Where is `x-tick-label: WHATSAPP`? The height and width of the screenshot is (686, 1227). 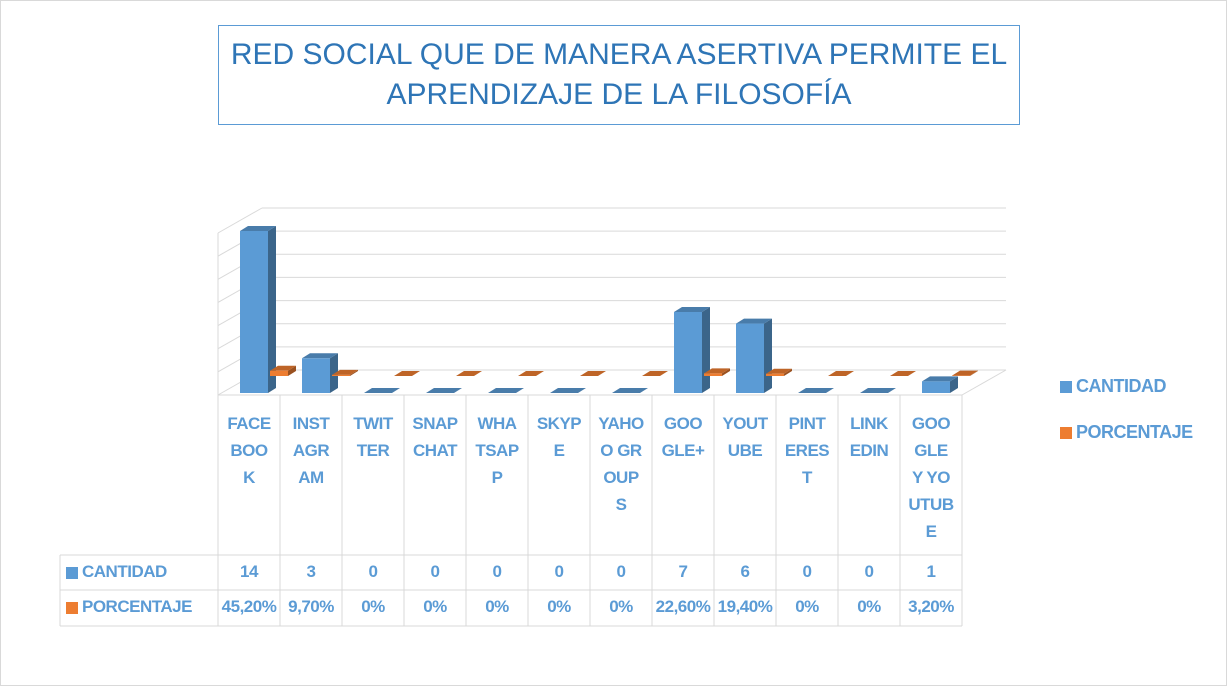 x-tick-label: WHATSAPP is located at coordinates (497, 450).